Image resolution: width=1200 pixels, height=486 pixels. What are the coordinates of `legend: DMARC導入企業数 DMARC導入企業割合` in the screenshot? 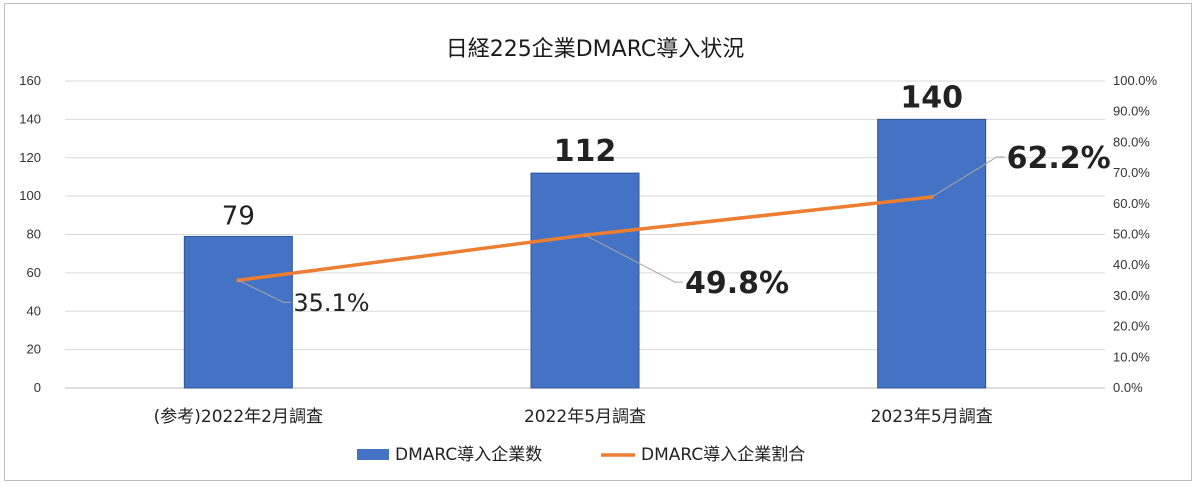 It's located at (581, 455).